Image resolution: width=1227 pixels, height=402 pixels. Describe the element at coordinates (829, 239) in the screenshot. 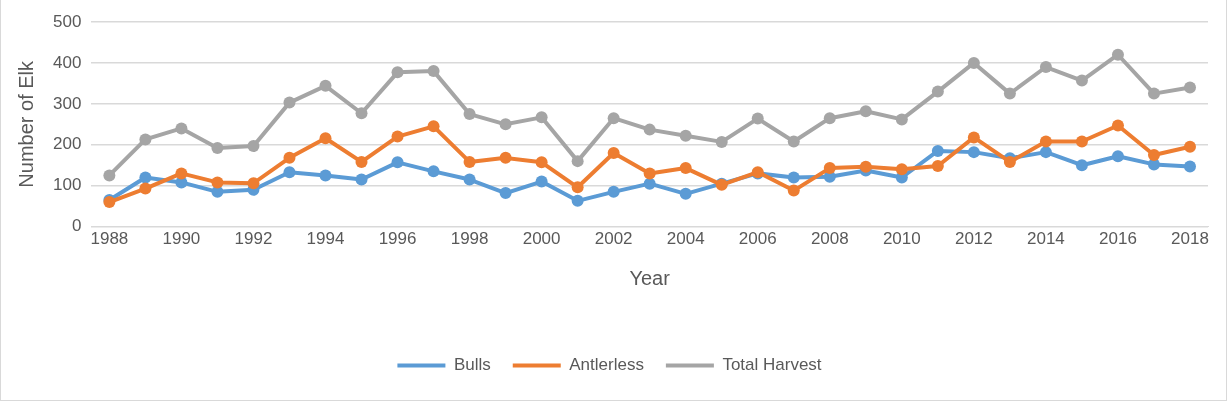

I see `x-tick-label: 2008` at that location.